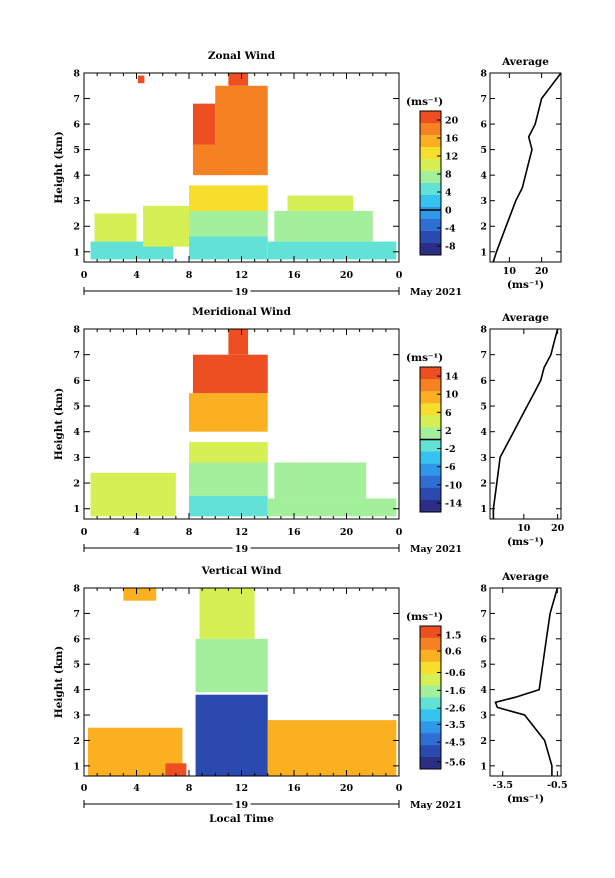  I want to click on average-y-tick-label: 2, so click(483, 741).